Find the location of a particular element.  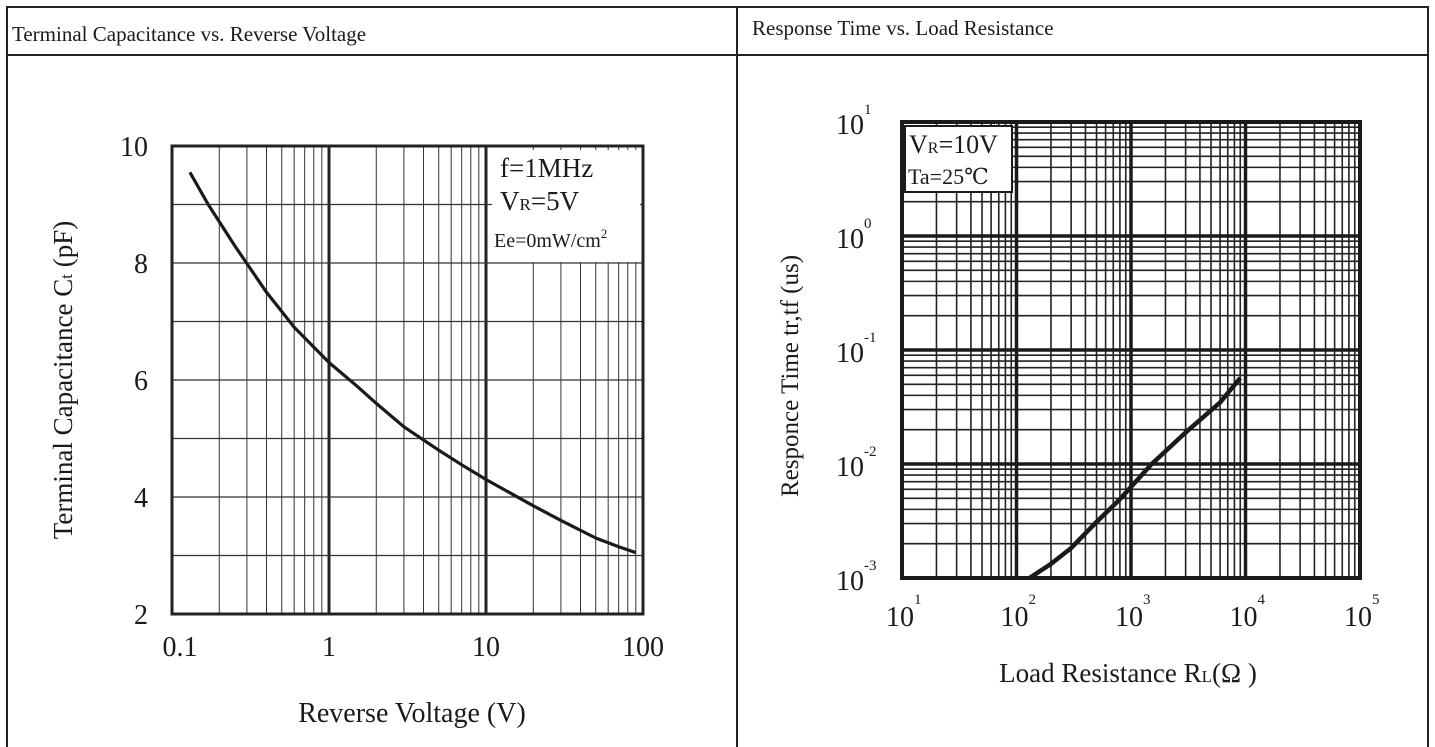

y-tick-label: 8 is located at coordinates (141, 264).